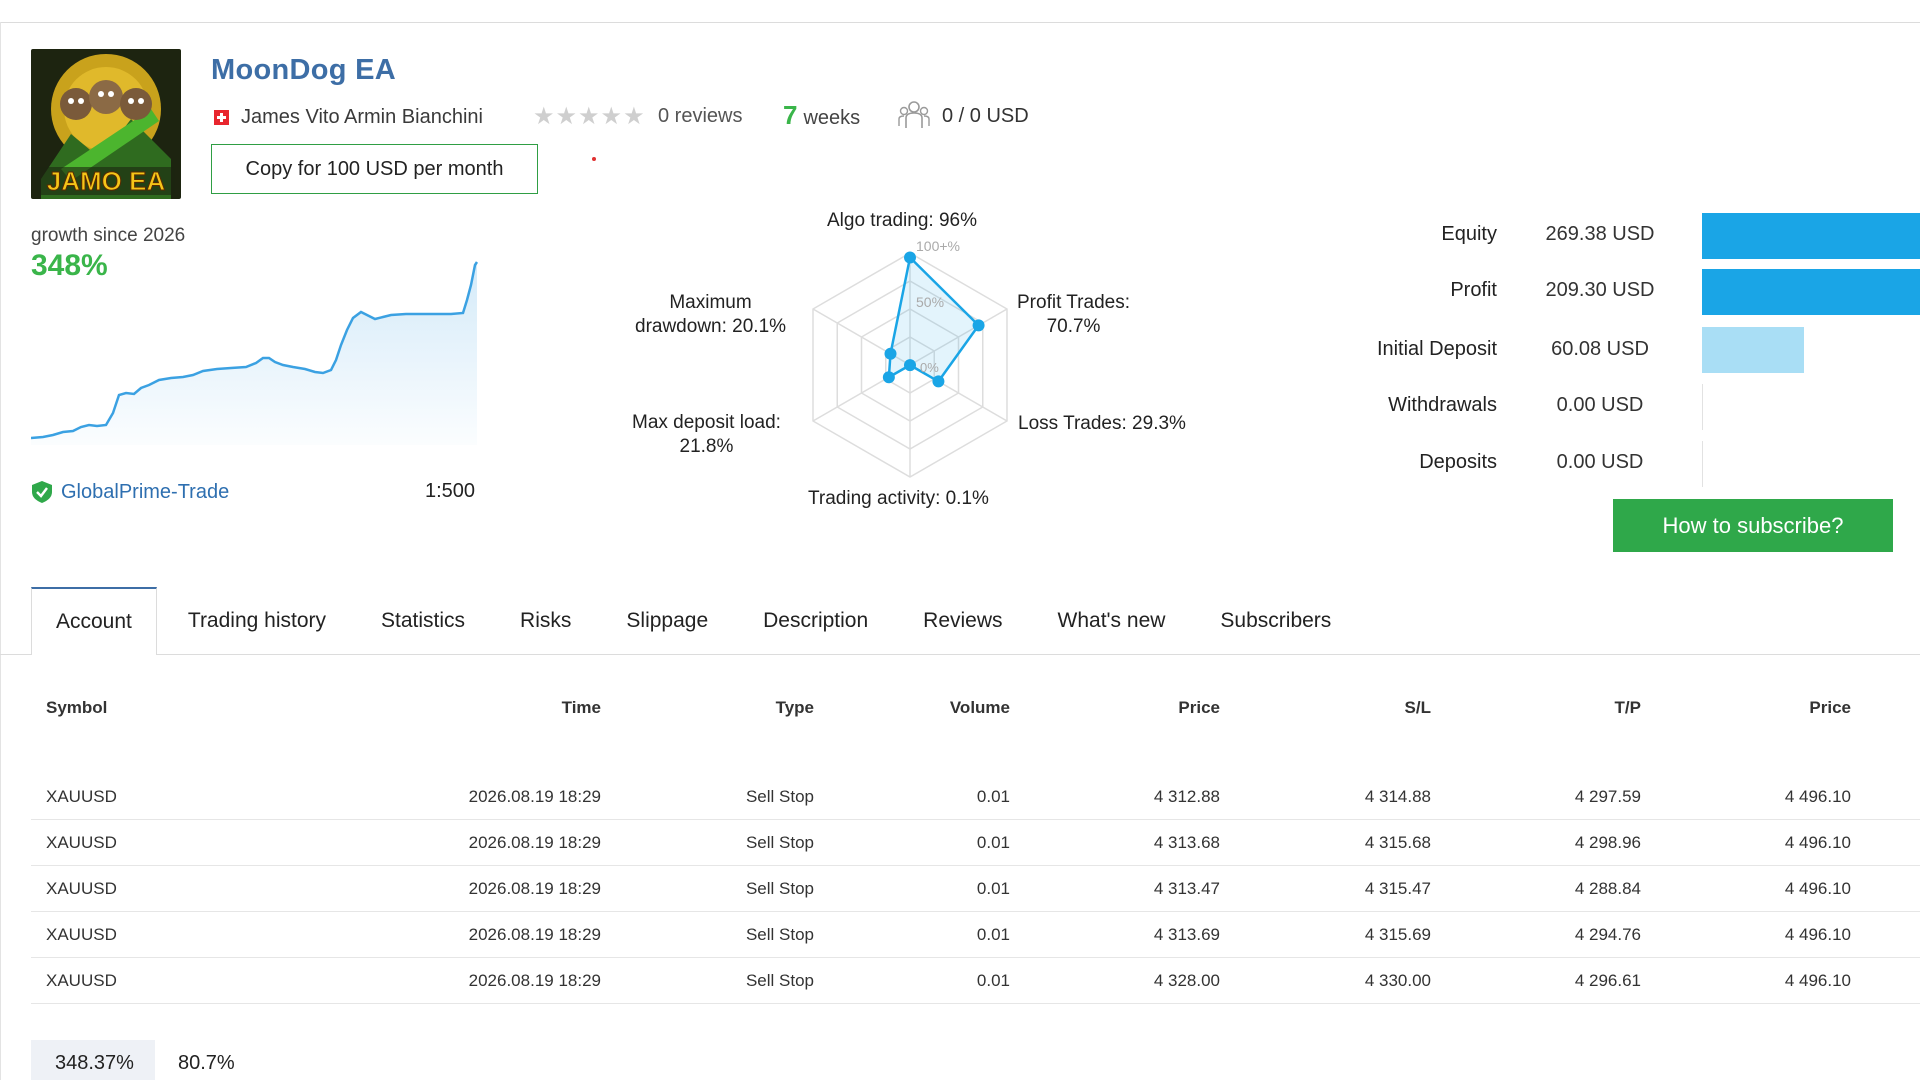 This screenshot has height=1080, width=1920. Describe the element at coordinates (1607, 980) in the screenshot. I see `cell-tp: 4 296.61` at that location.